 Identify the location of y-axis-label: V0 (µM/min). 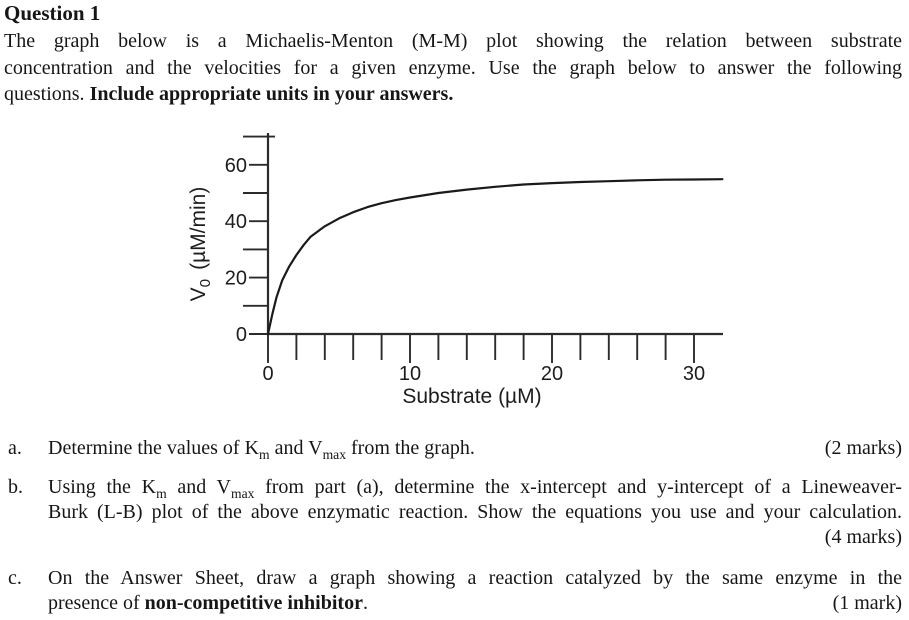
(201, 244).